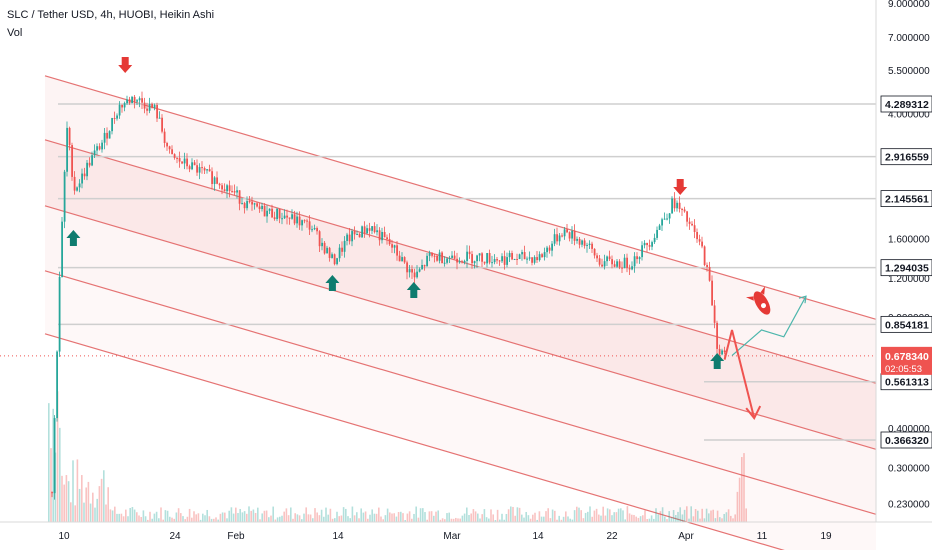  I want to click on y-tick-label: 4.000000, so click(909, 115).